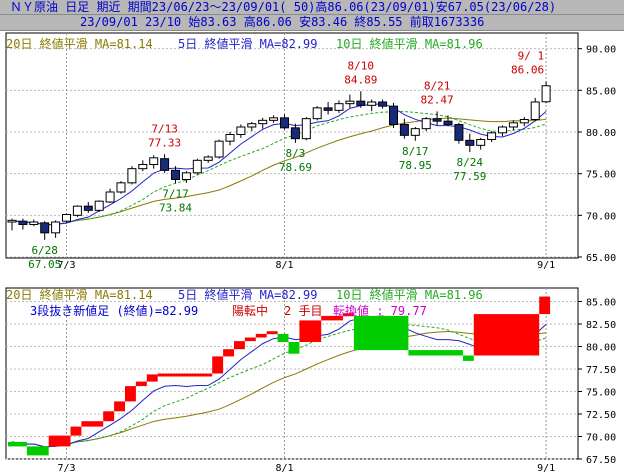 The image size is (624, 475). What do you see at coordinates (360, 79) in the screenshot?
I see `annotation-value: 84.89` at bounding box center [360, 79].